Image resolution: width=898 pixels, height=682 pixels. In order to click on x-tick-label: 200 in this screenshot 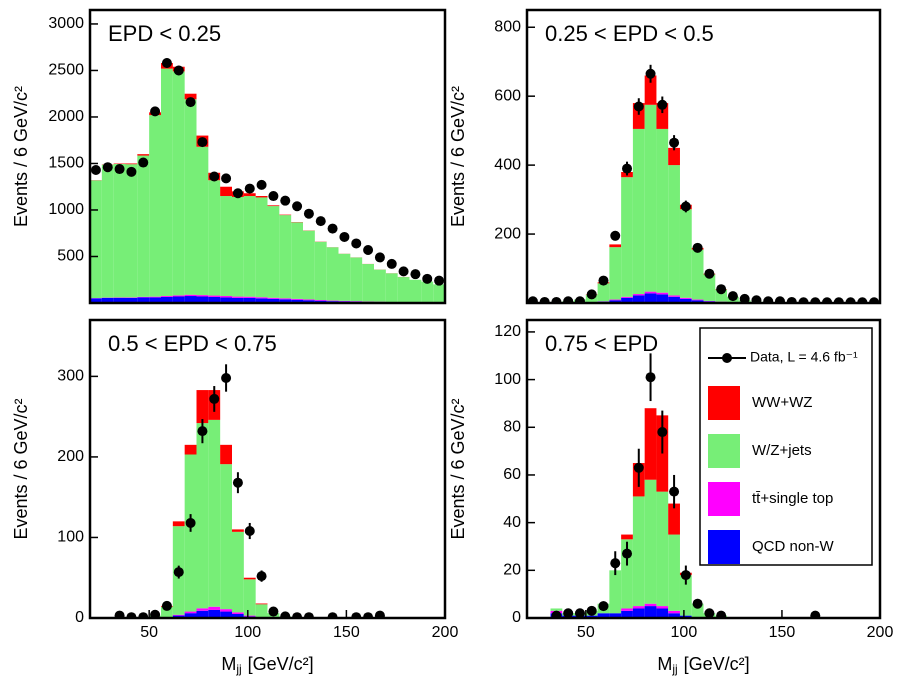, I will do `click(445, 632)`.